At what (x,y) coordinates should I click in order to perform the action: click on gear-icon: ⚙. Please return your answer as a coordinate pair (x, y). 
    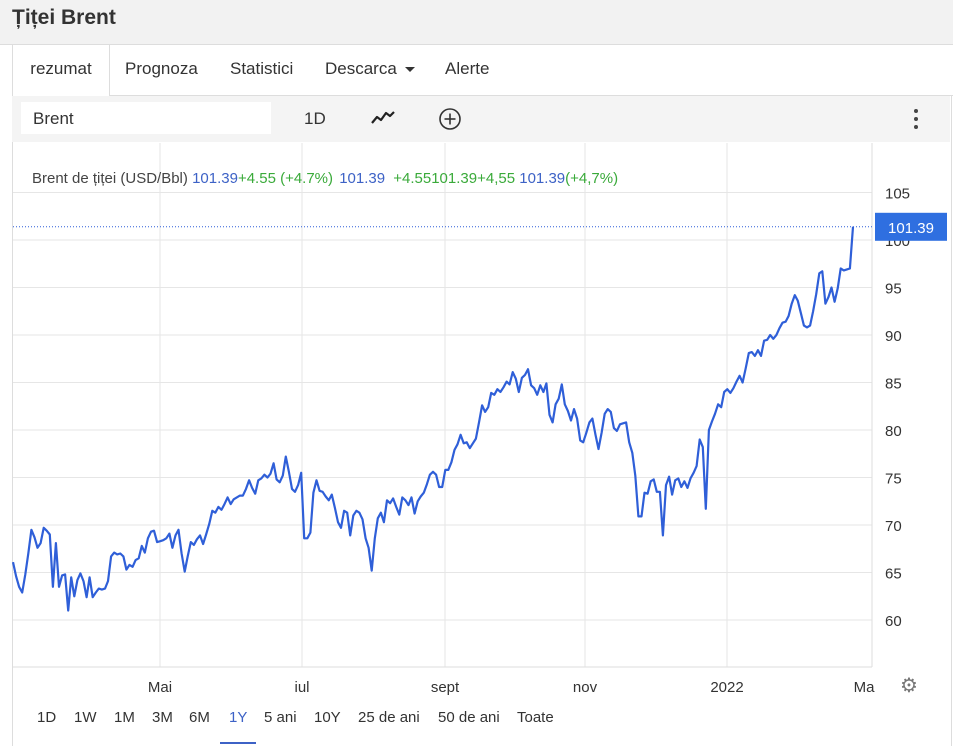
    Looking at the image, I should click on (909, 686).